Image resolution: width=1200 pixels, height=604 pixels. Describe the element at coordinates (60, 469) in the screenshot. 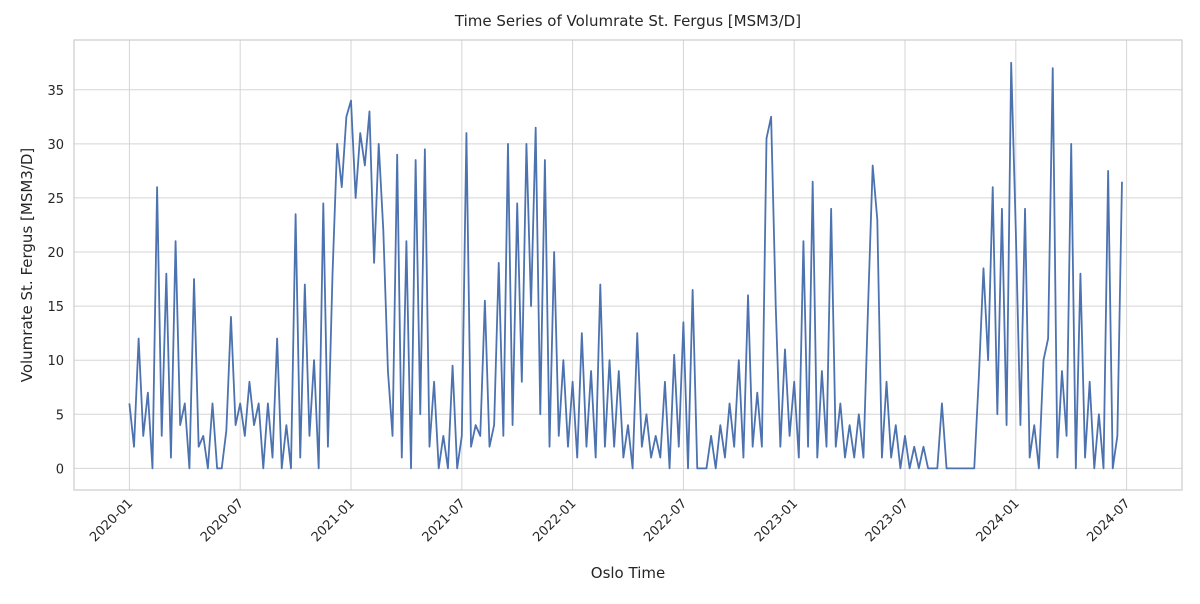

I see `y-tick-label: 0` at that location.